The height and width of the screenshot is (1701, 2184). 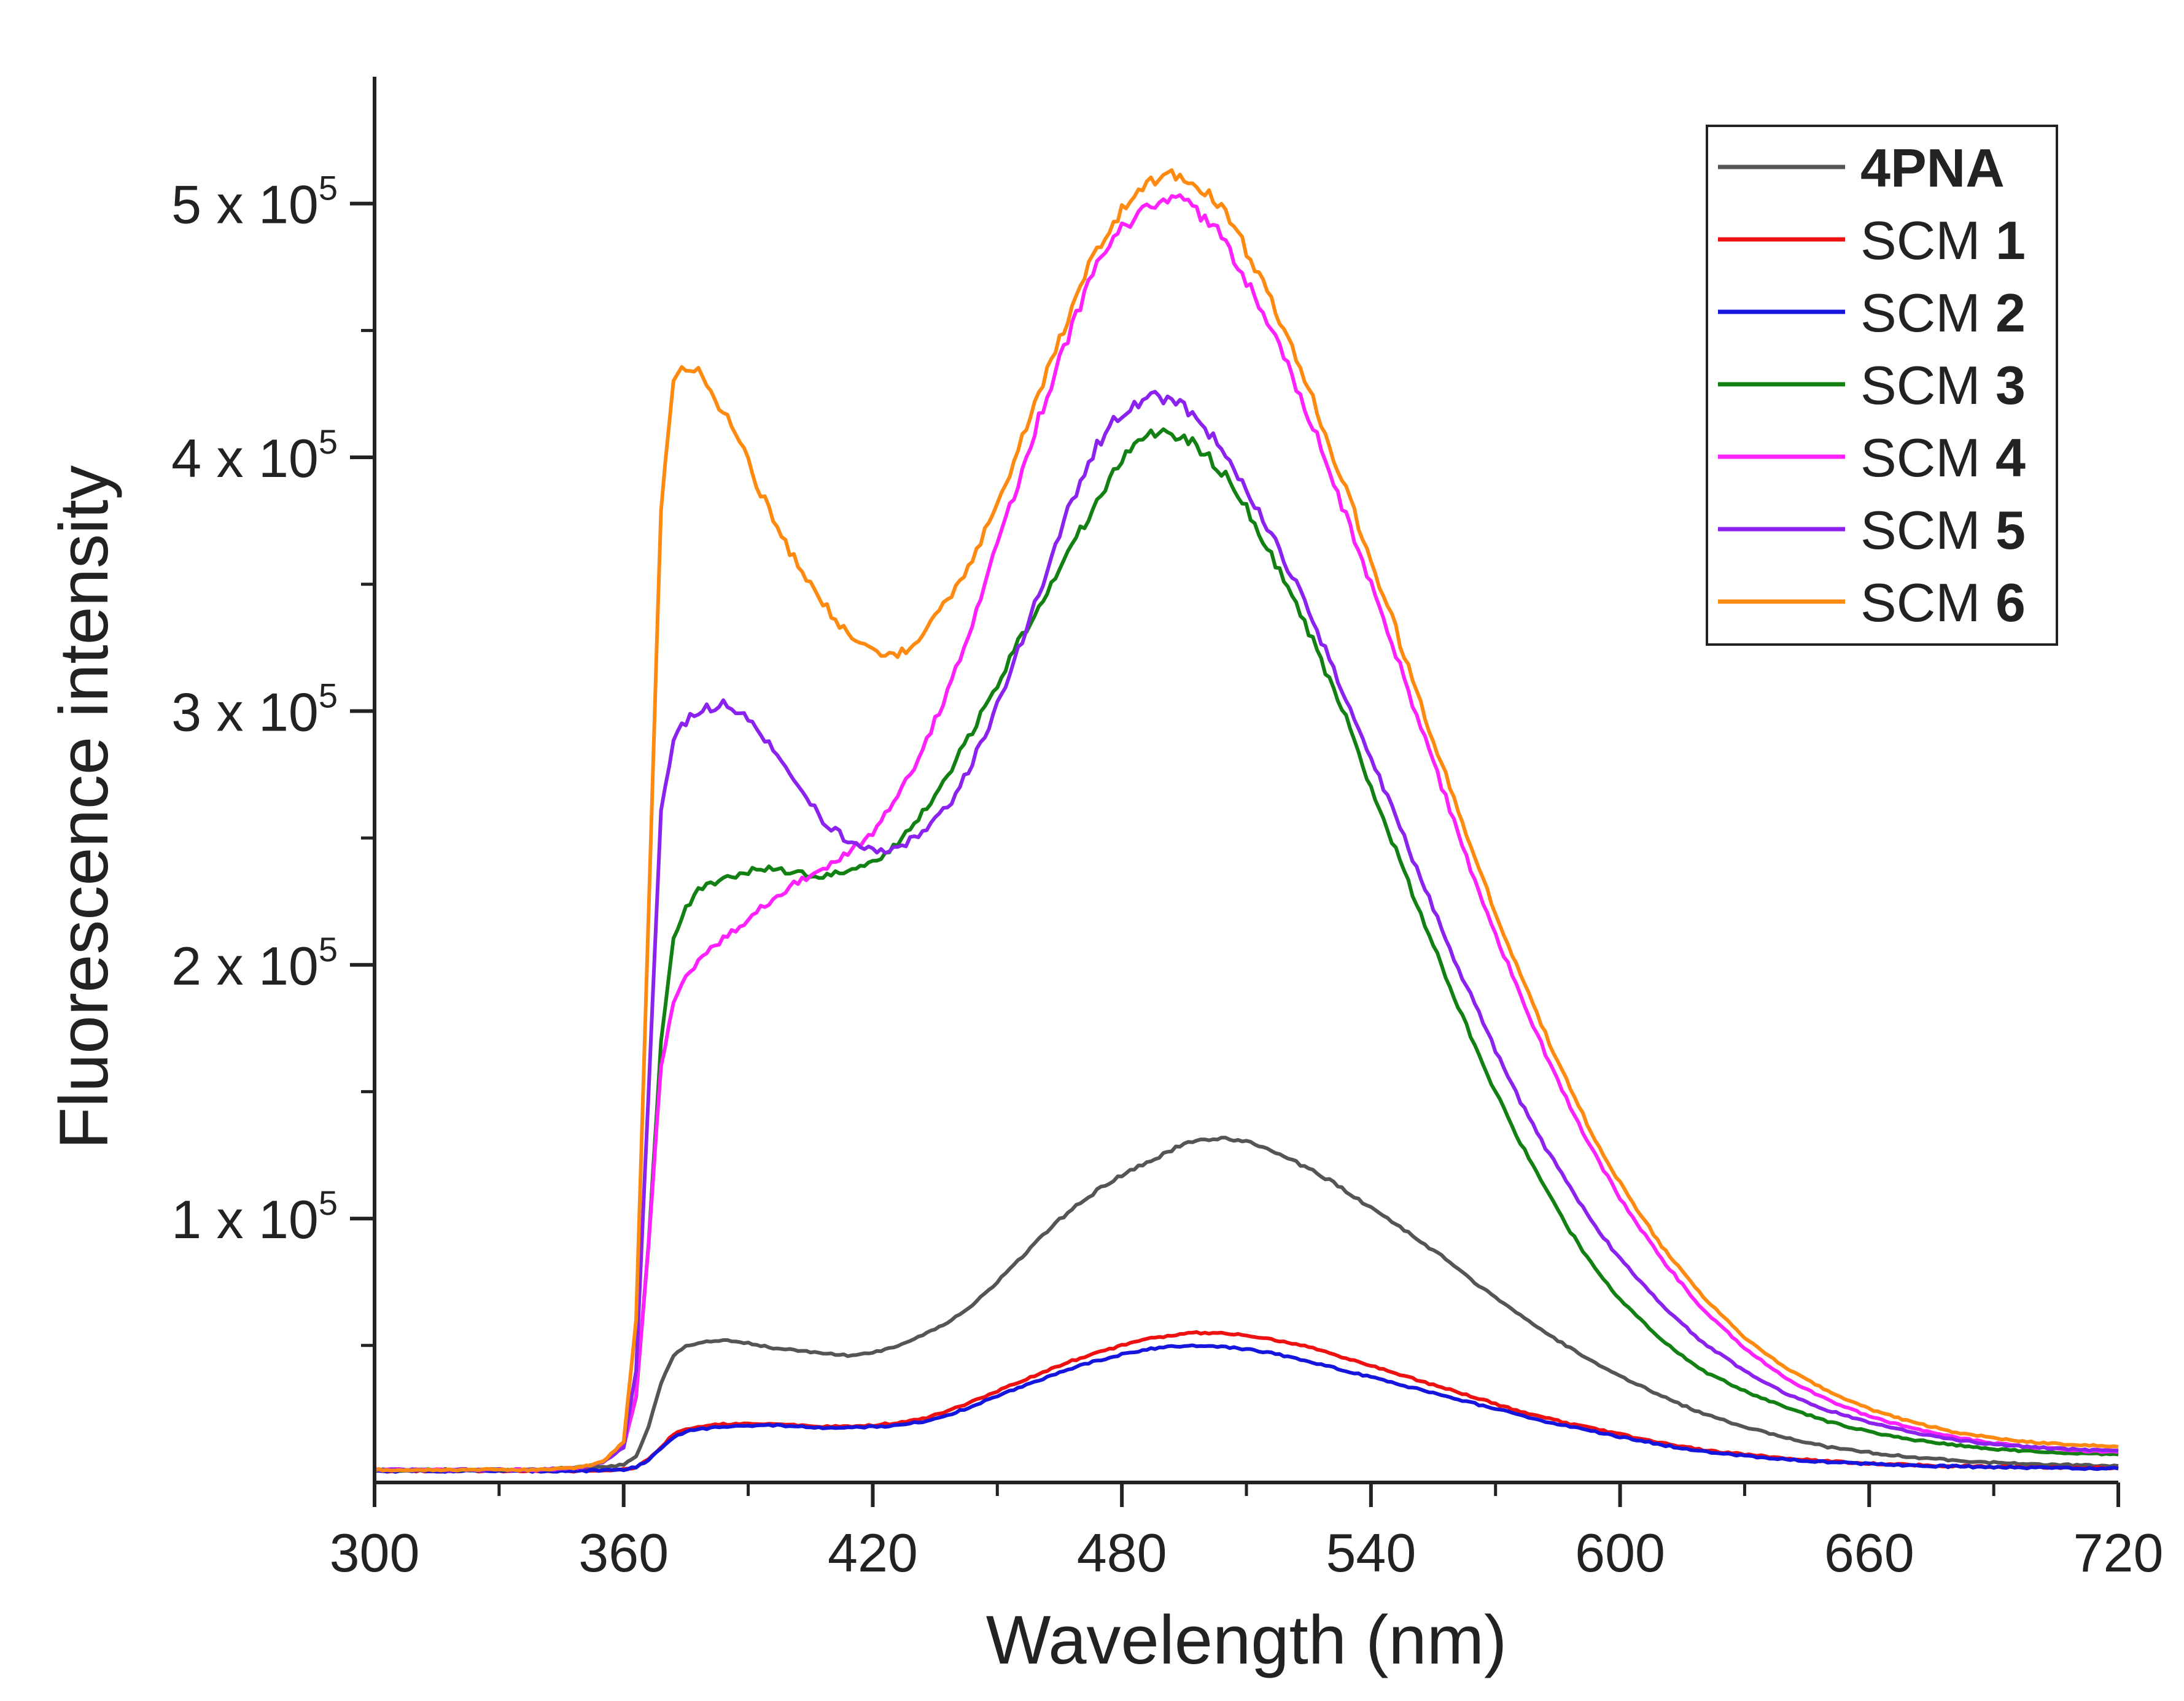 I want to click on legend-label: SCM 1, so click(x=1943, y=240).